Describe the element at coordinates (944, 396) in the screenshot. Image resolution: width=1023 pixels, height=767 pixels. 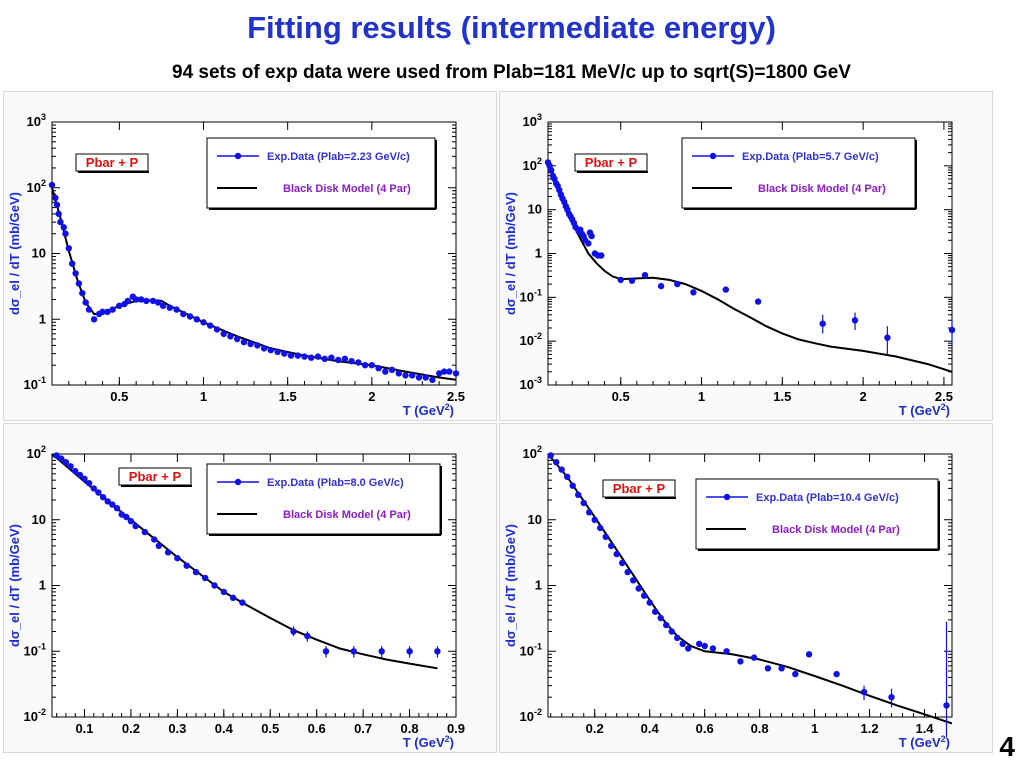
I see `x-tick-label: 2.5` at that location.